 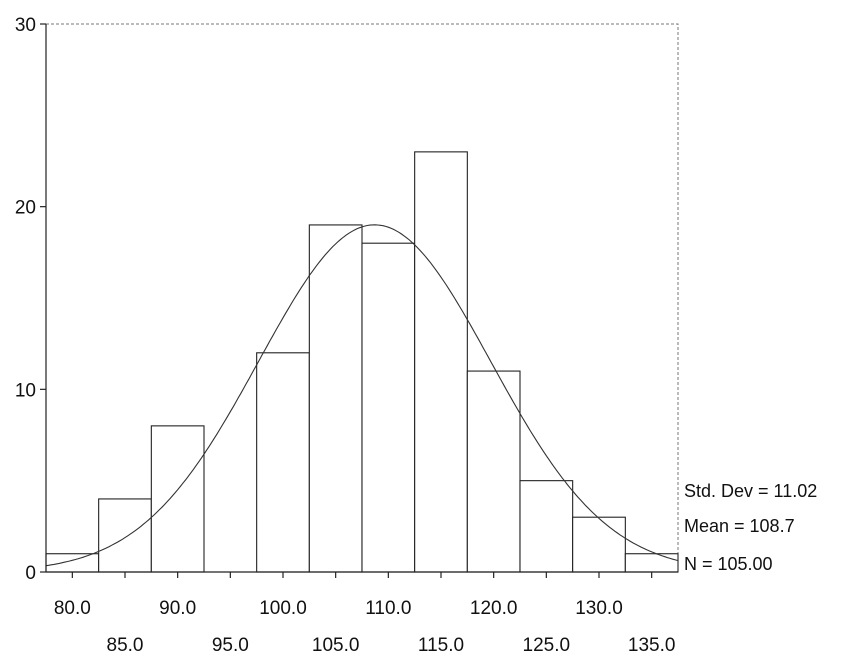 What do you see at coordinates (230, 645) in the screenshot?
I see `x-tick-label-row2-95.0: 95.0` at bounding box center [230, 645].